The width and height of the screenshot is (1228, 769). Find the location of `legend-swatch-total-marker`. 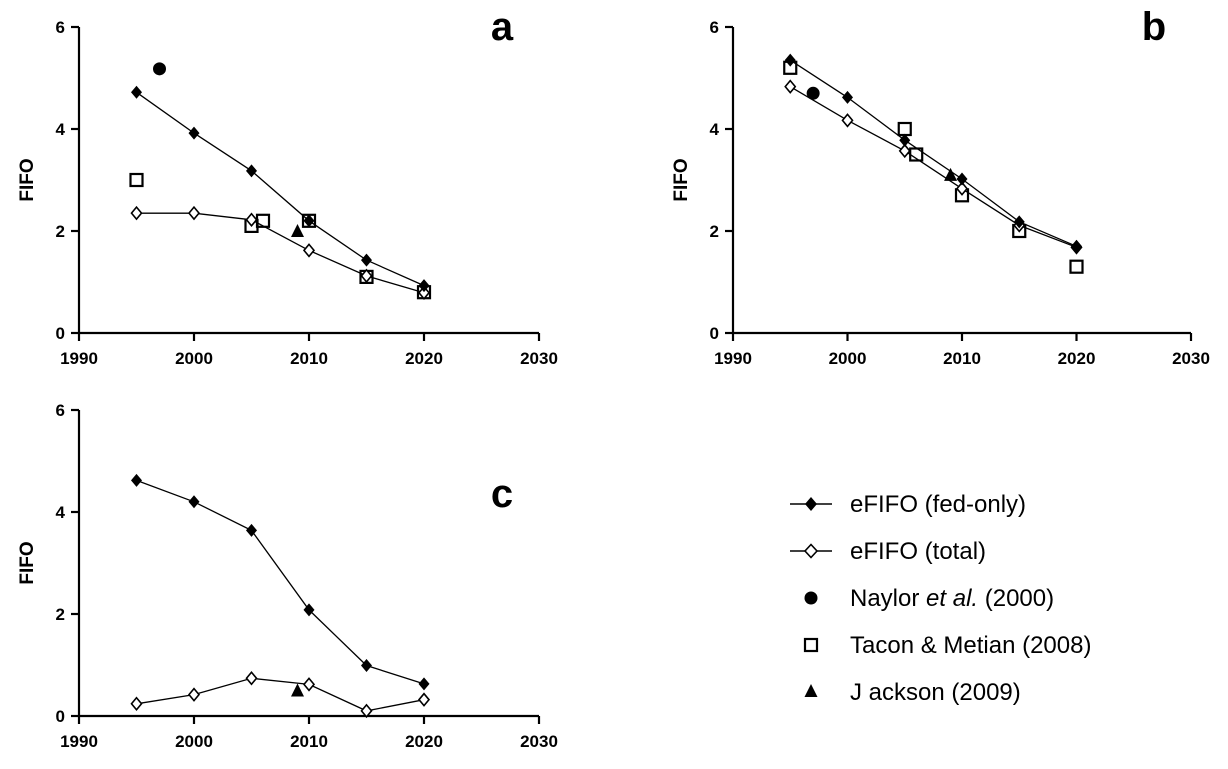

legend-swatch-total-marker is located at coordinates (811, 551).